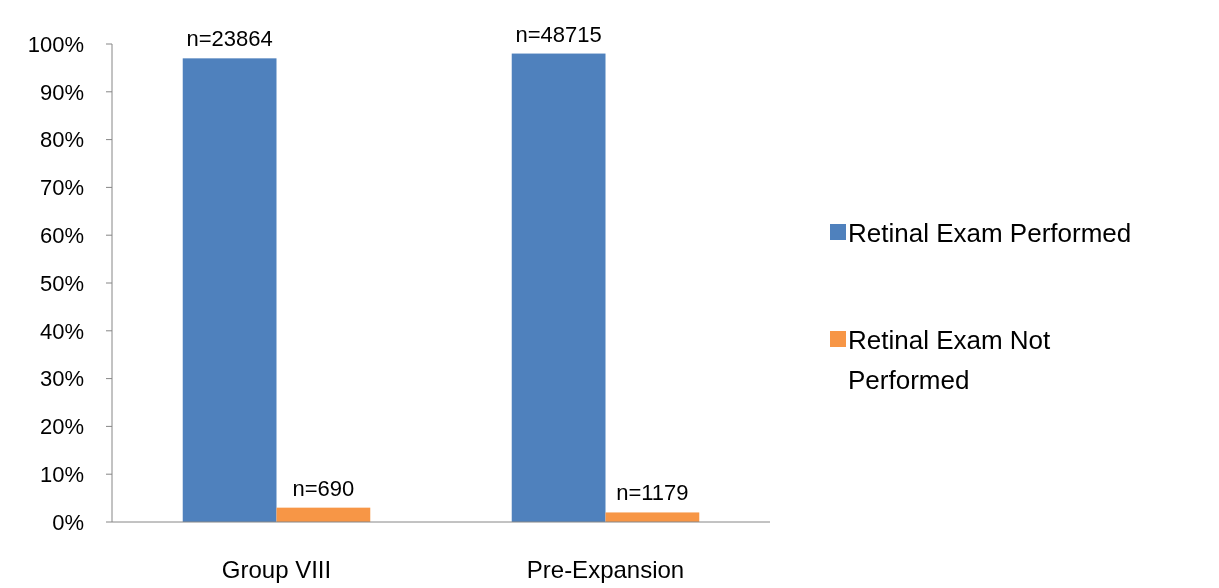  What do you see at coordinates (990, 233) in the screenshot?
I see `legend-label: Retinal Exam Performed` at bounding box center [990, 233].